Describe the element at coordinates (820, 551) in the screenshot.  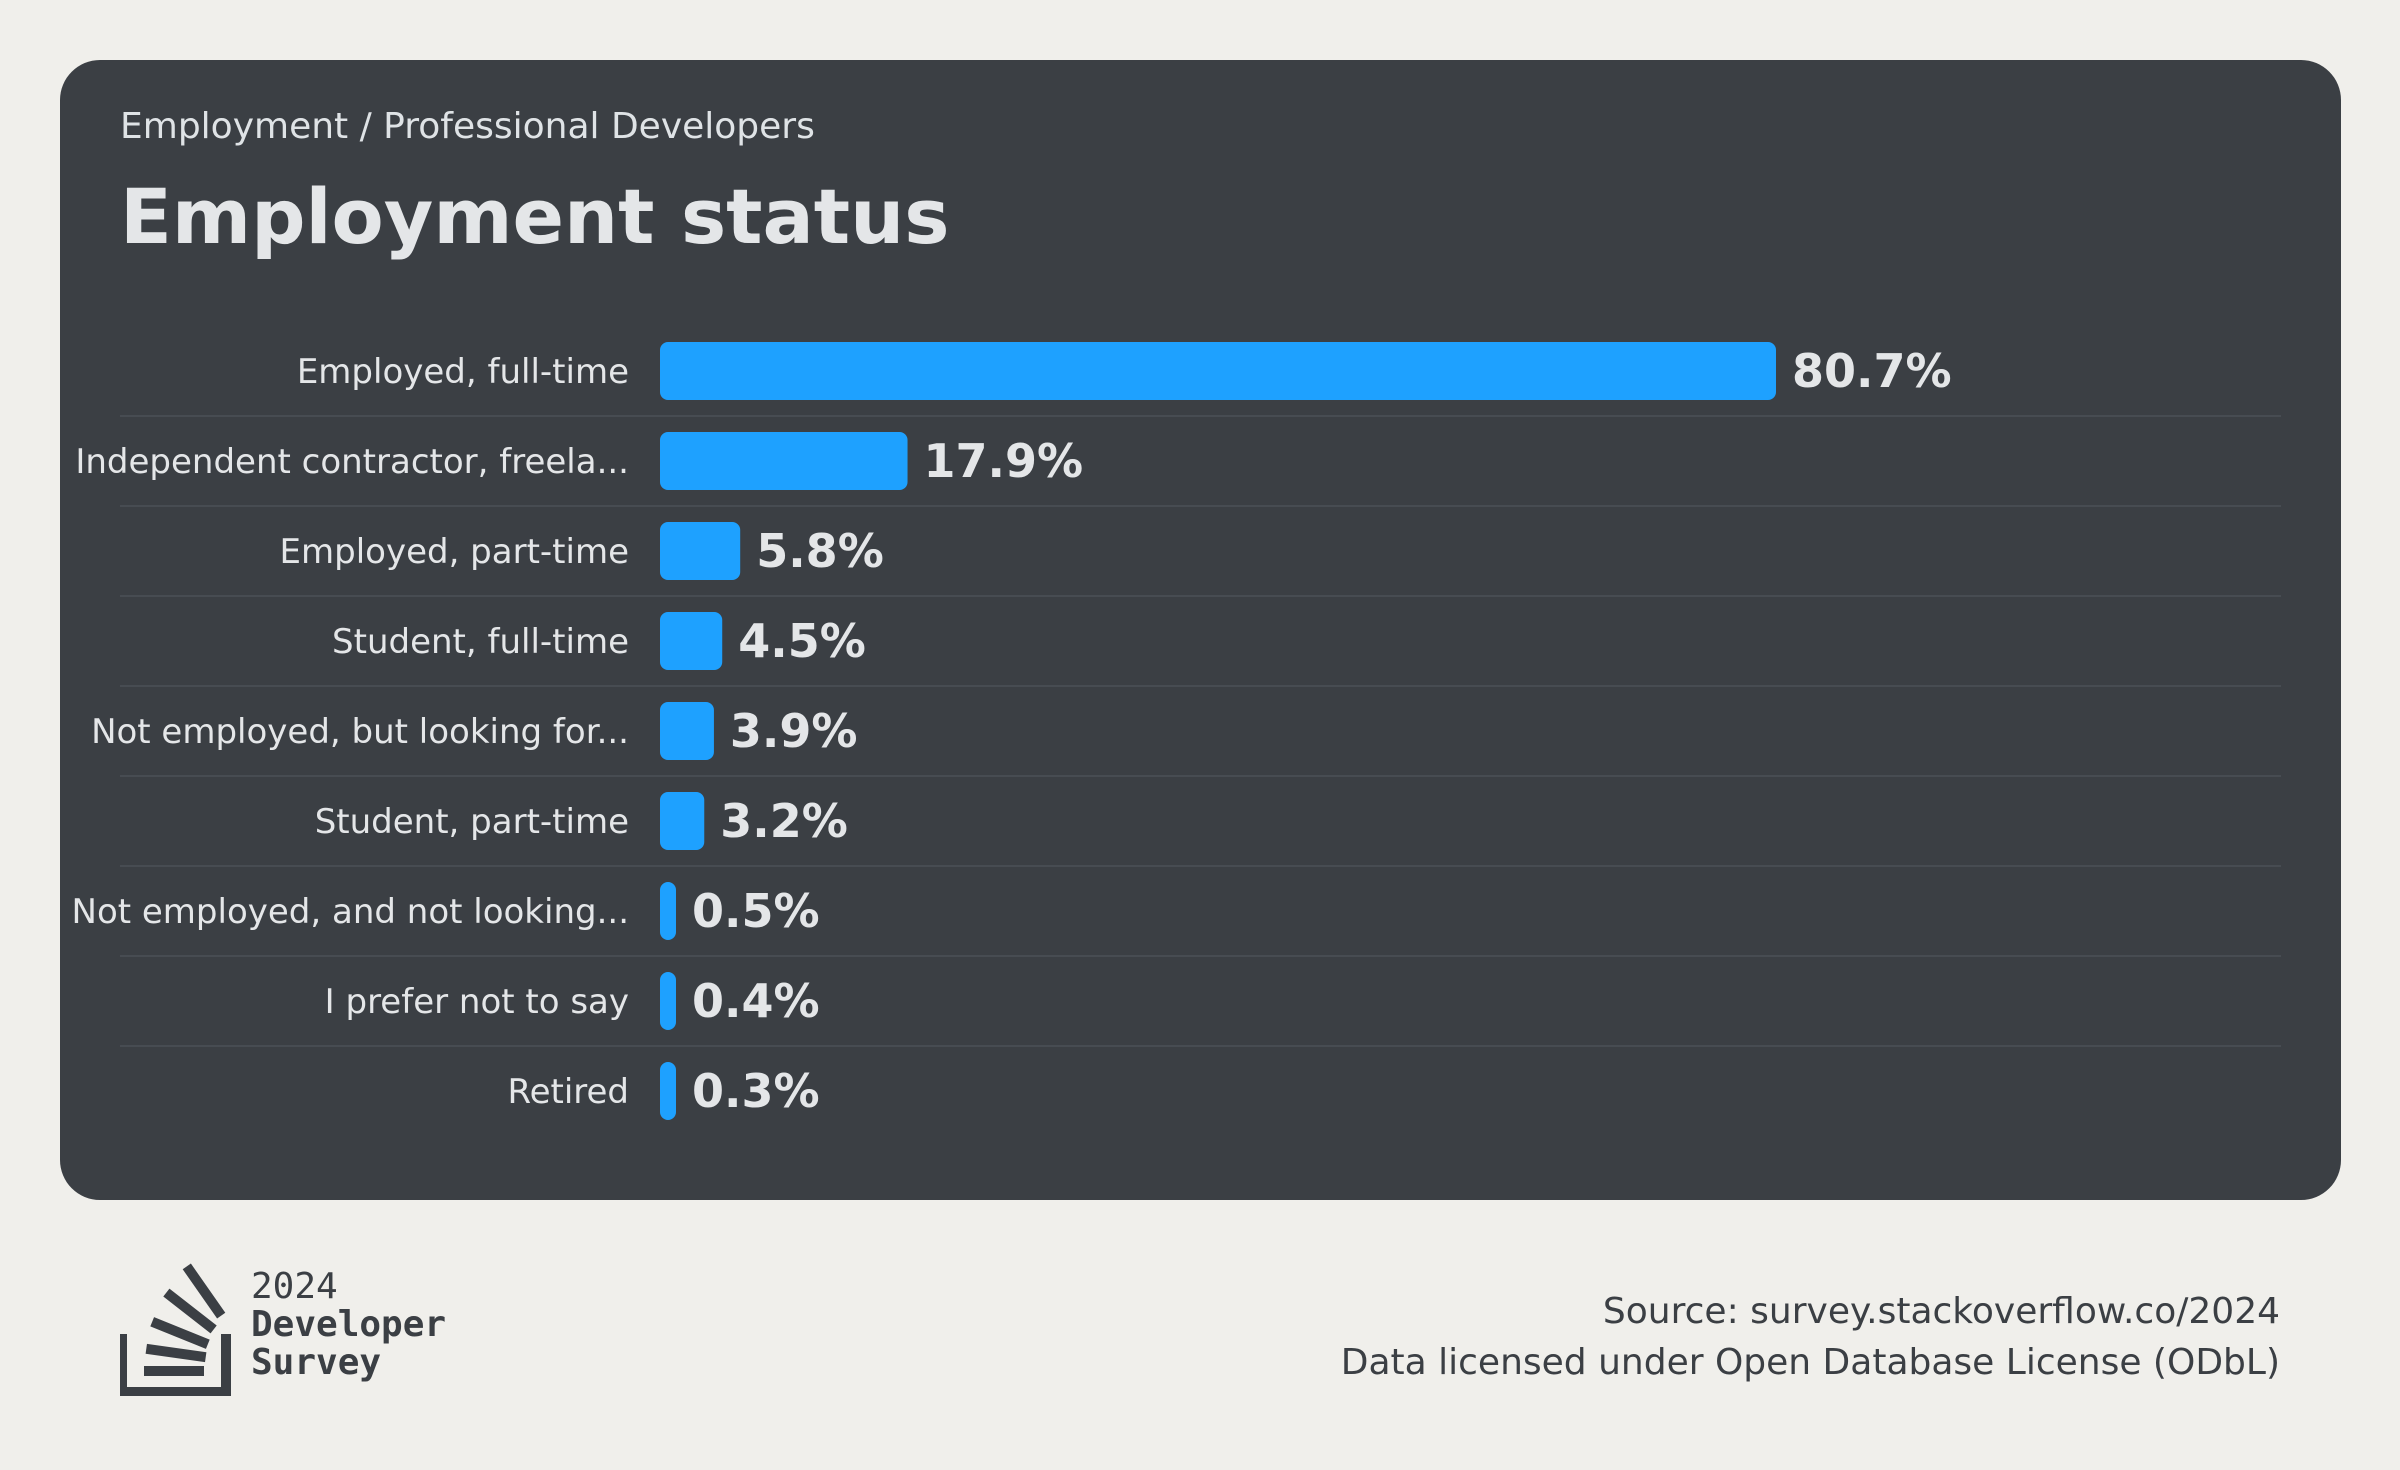
I see `value-label: 5.8%` at that location.